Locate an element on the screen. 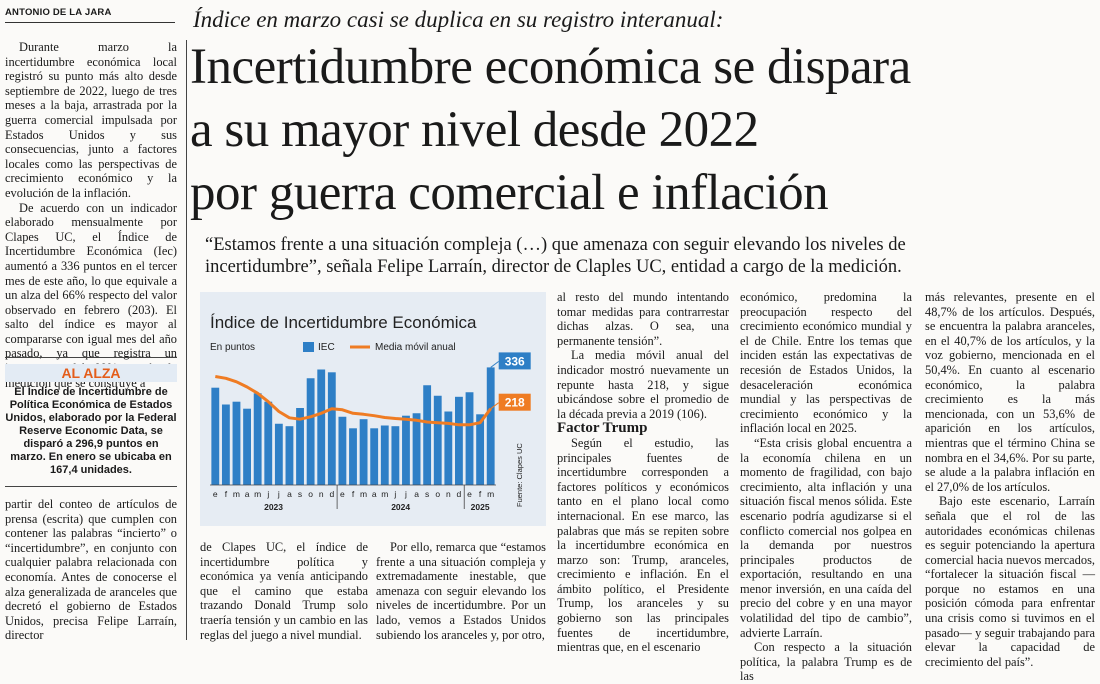  legend-iec-swatch is located at coordinates (308, 347).